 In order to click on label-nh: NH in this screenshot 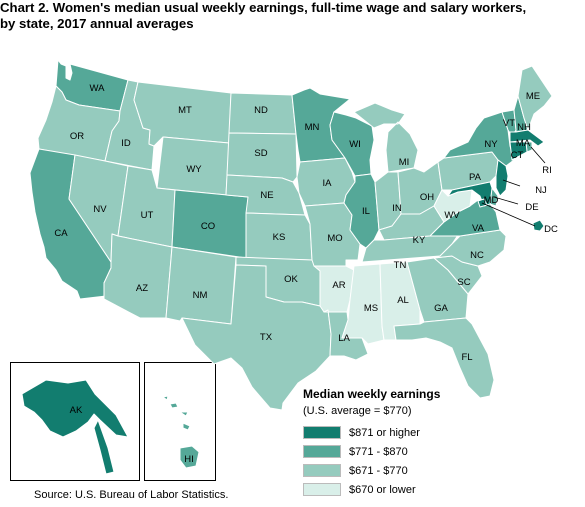, I will do `click(524, 127)`.